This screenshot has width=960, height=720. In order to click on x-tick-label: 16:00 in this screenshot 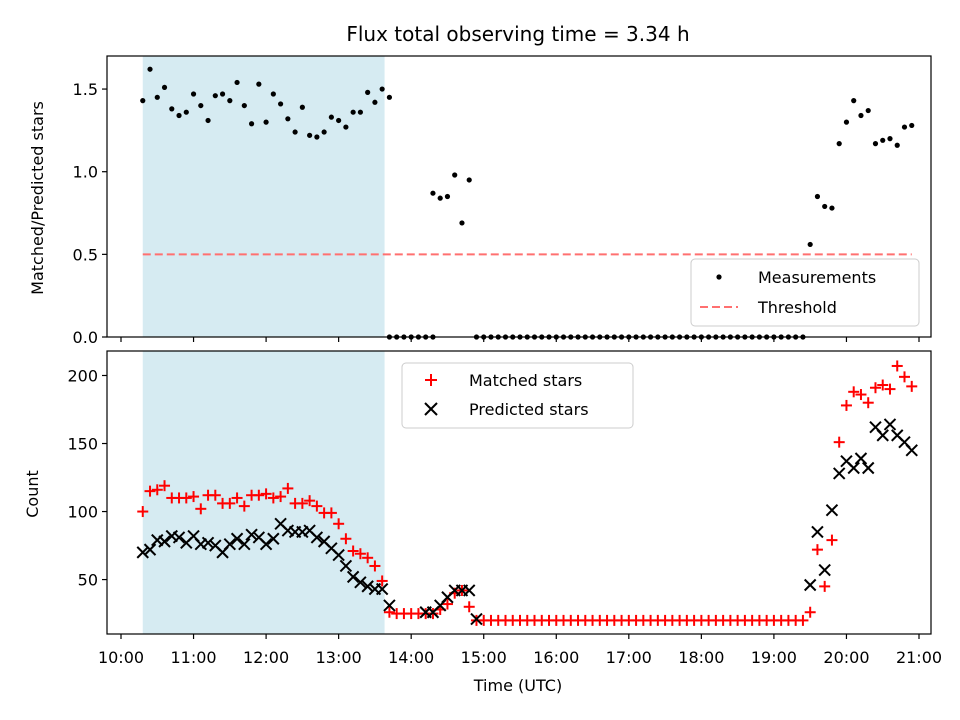, I will do `click(556, 657)`.